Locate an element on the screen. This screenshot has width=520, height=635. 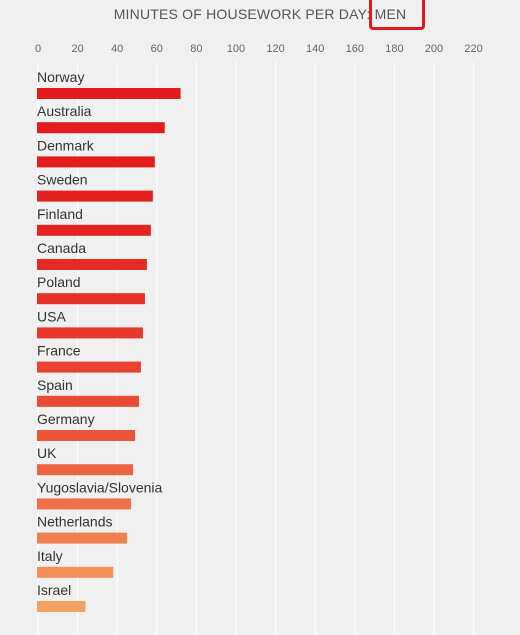
category-label: Denmark is located at coordinates (66, 145).